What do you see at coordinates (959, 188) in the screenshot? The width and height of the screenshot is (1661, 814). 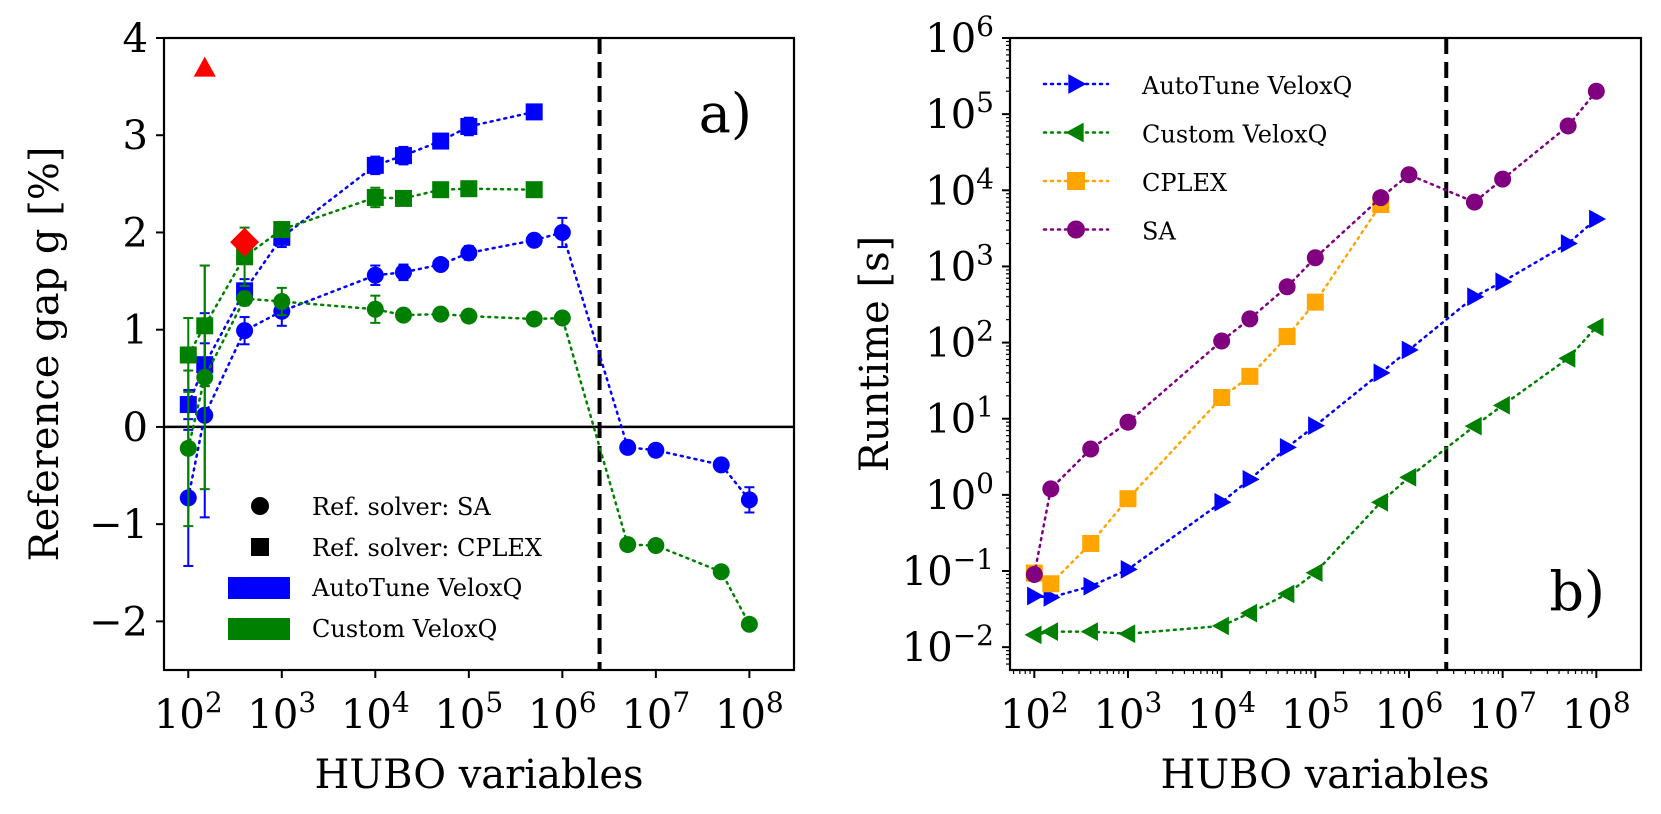 I see `y-tick-label: 10⁴` at bounding box center [959, 188].